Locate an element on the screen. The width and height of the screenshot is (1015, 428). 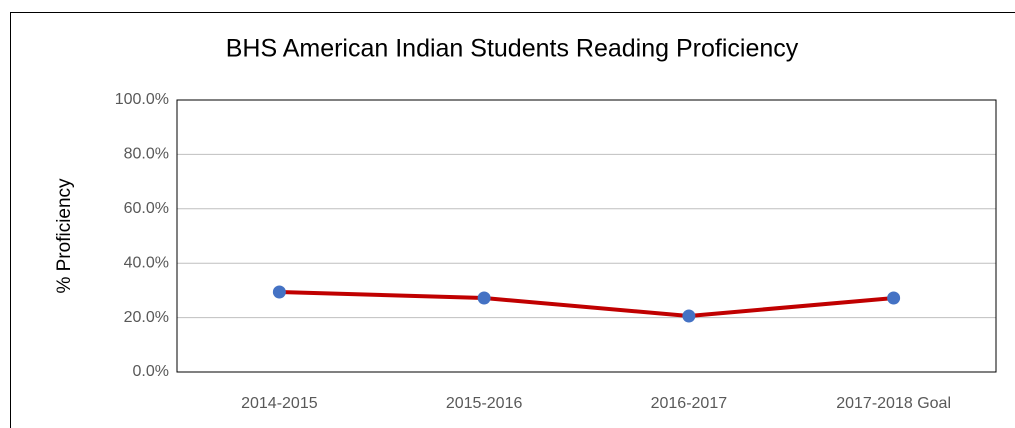
x-tick-label: 2016-2017 is located at coordinates (689, 403).